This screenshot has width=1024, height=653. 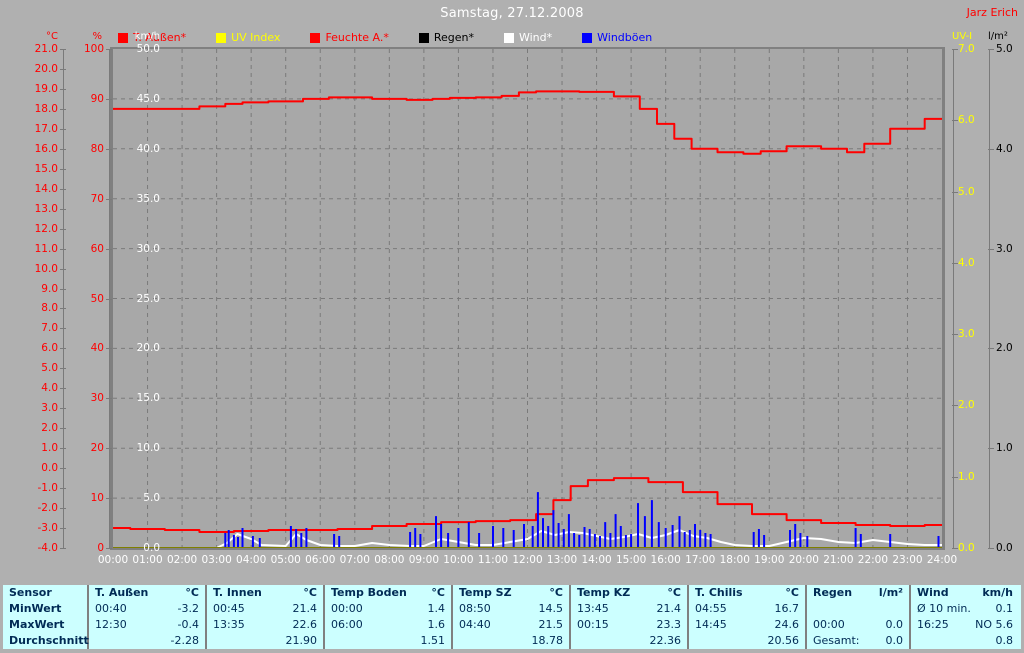 What do you see at coordinates (237, 592) in the screenshot?
I see `table-cell-time: T. Innen` at bounding box center [237, 592].